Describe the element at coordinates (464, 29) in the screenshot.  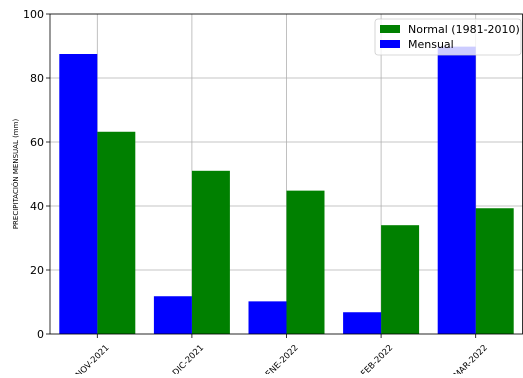
I see `legend-label: Normal (1981-2010)` at that location.